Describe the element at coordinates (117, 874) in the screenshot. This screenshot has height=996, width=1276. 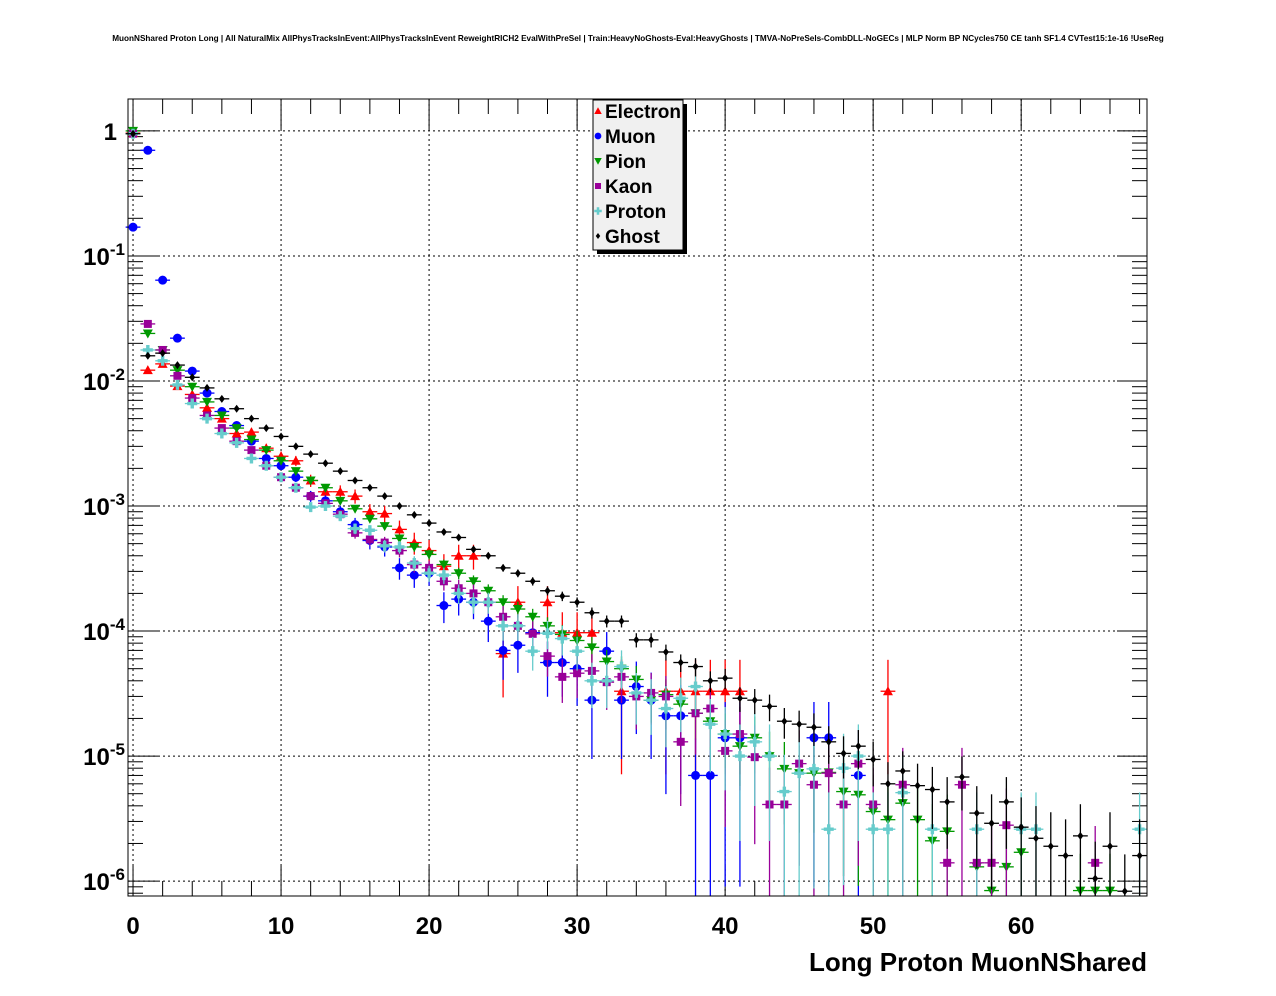
I see `y-tick-exponent: -6` at that location.